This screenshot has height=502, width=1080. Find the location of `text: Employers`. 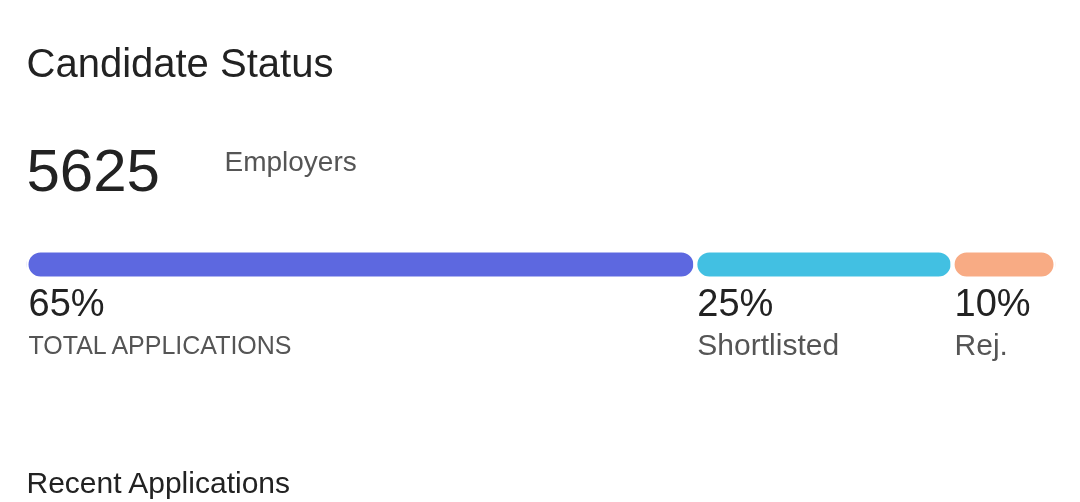

text: Employers is located at coordinates (290, 161).